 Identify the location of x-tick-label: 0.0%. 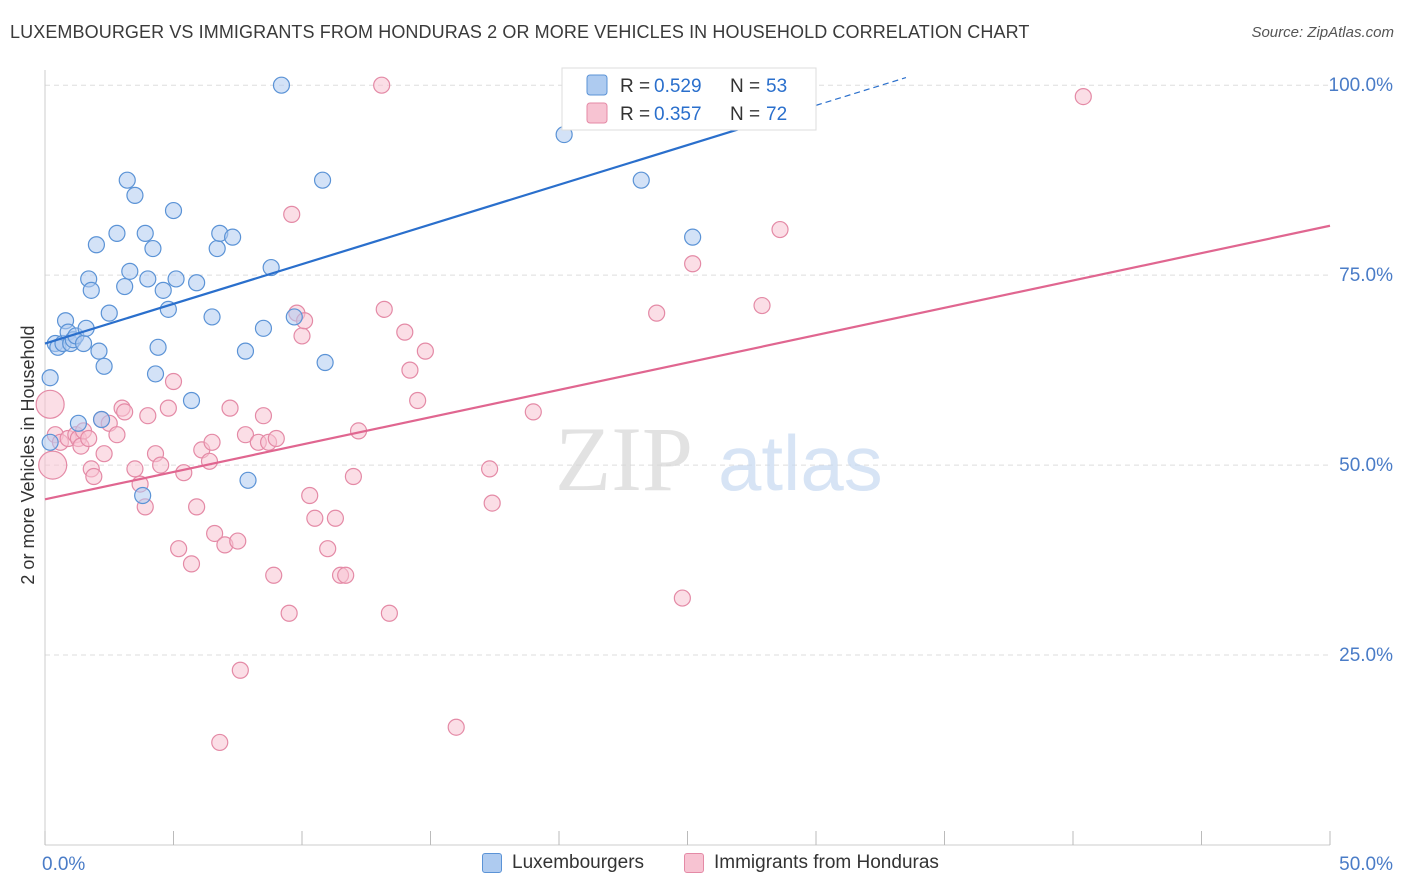
(63, 864).